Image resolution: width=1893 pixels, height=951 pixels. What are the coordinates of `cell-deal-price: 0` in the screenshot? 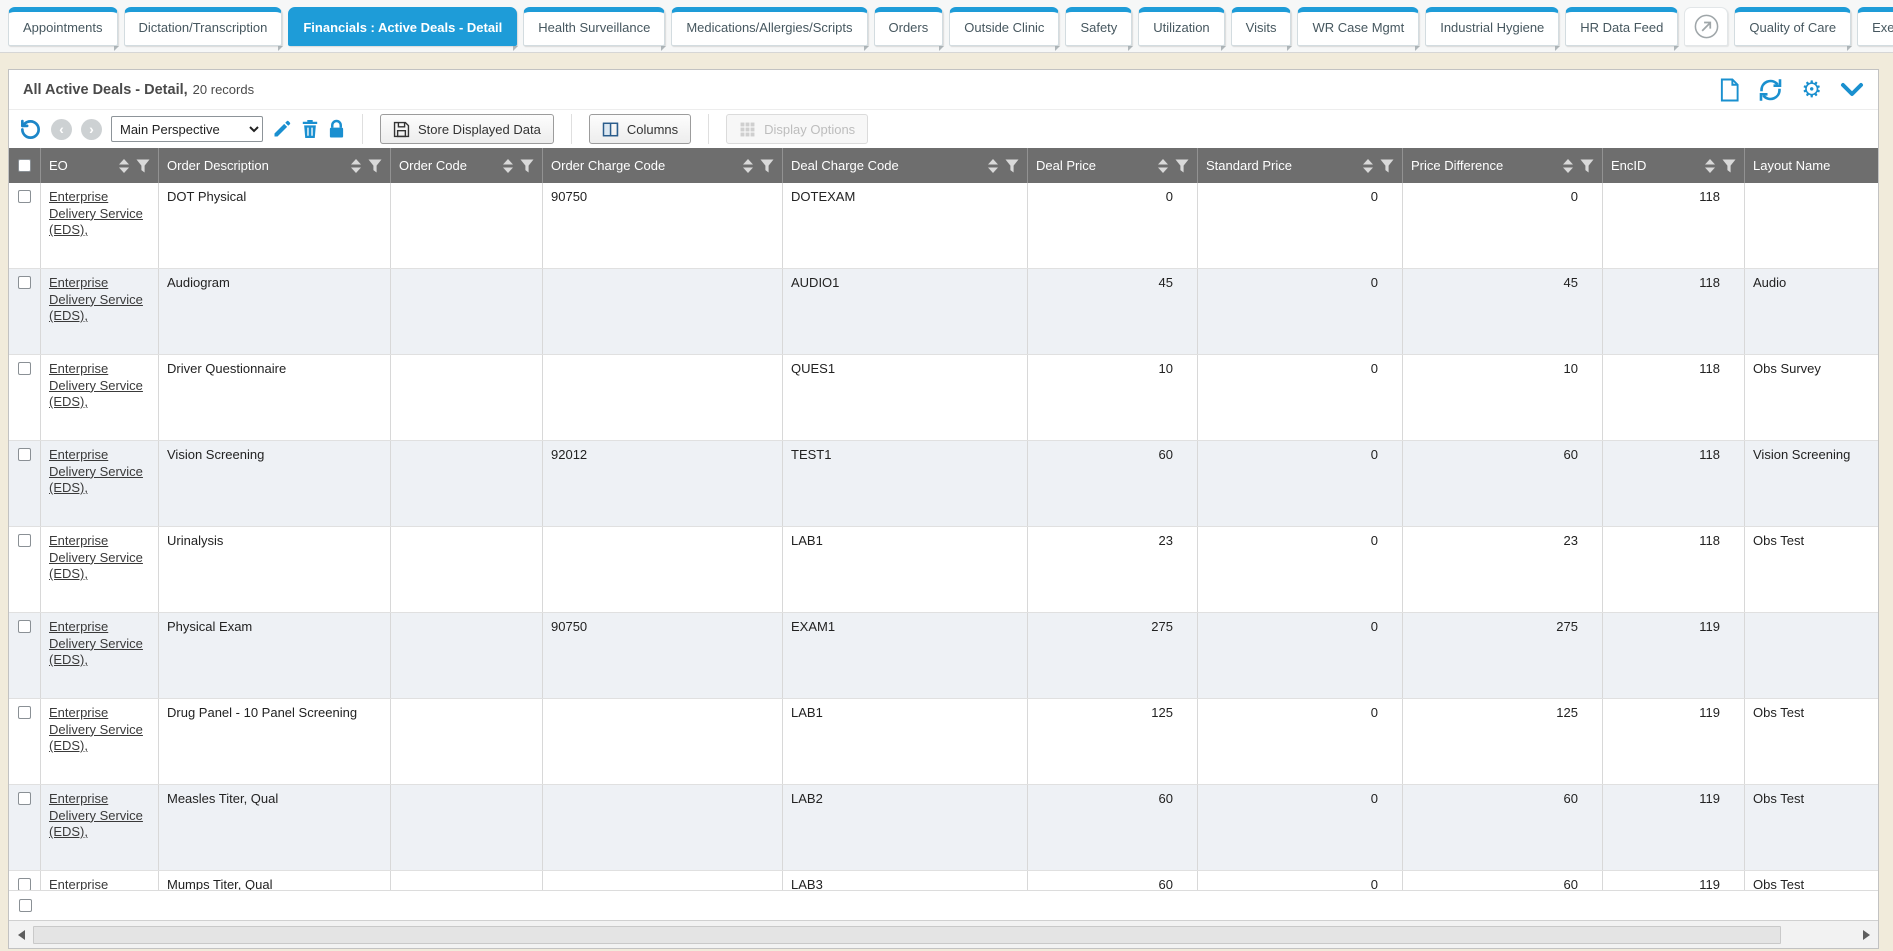 It's located at (1113, 225).